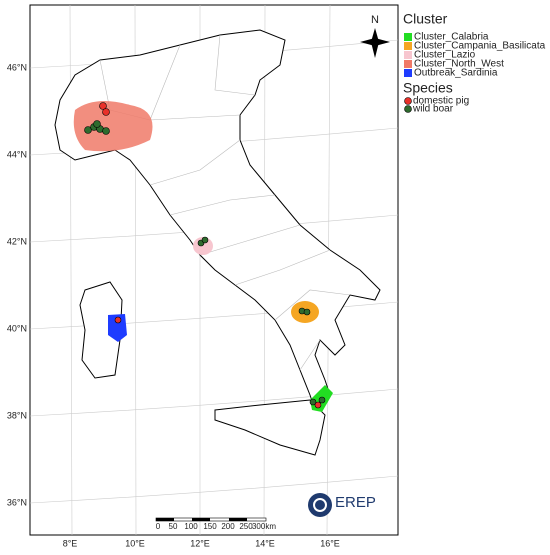 The image size is (550, 555). I want to click on lat-label: 44°N, so click(17, 154).